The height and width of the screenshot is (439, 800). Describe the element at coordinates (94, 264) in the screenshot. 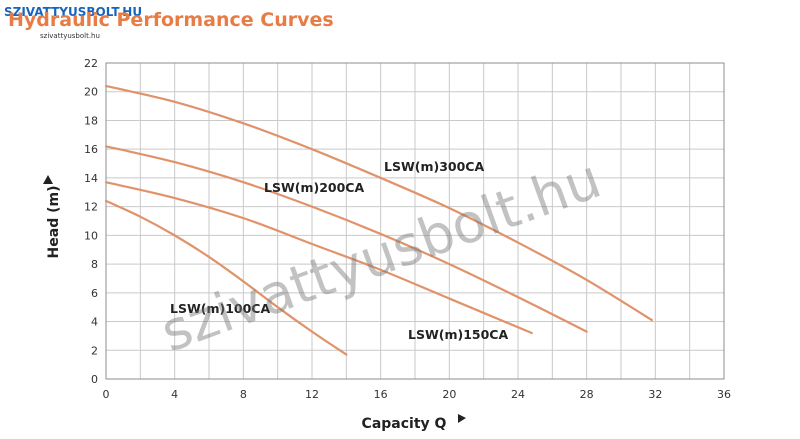

I see `y-tick-label: 8` at that location.